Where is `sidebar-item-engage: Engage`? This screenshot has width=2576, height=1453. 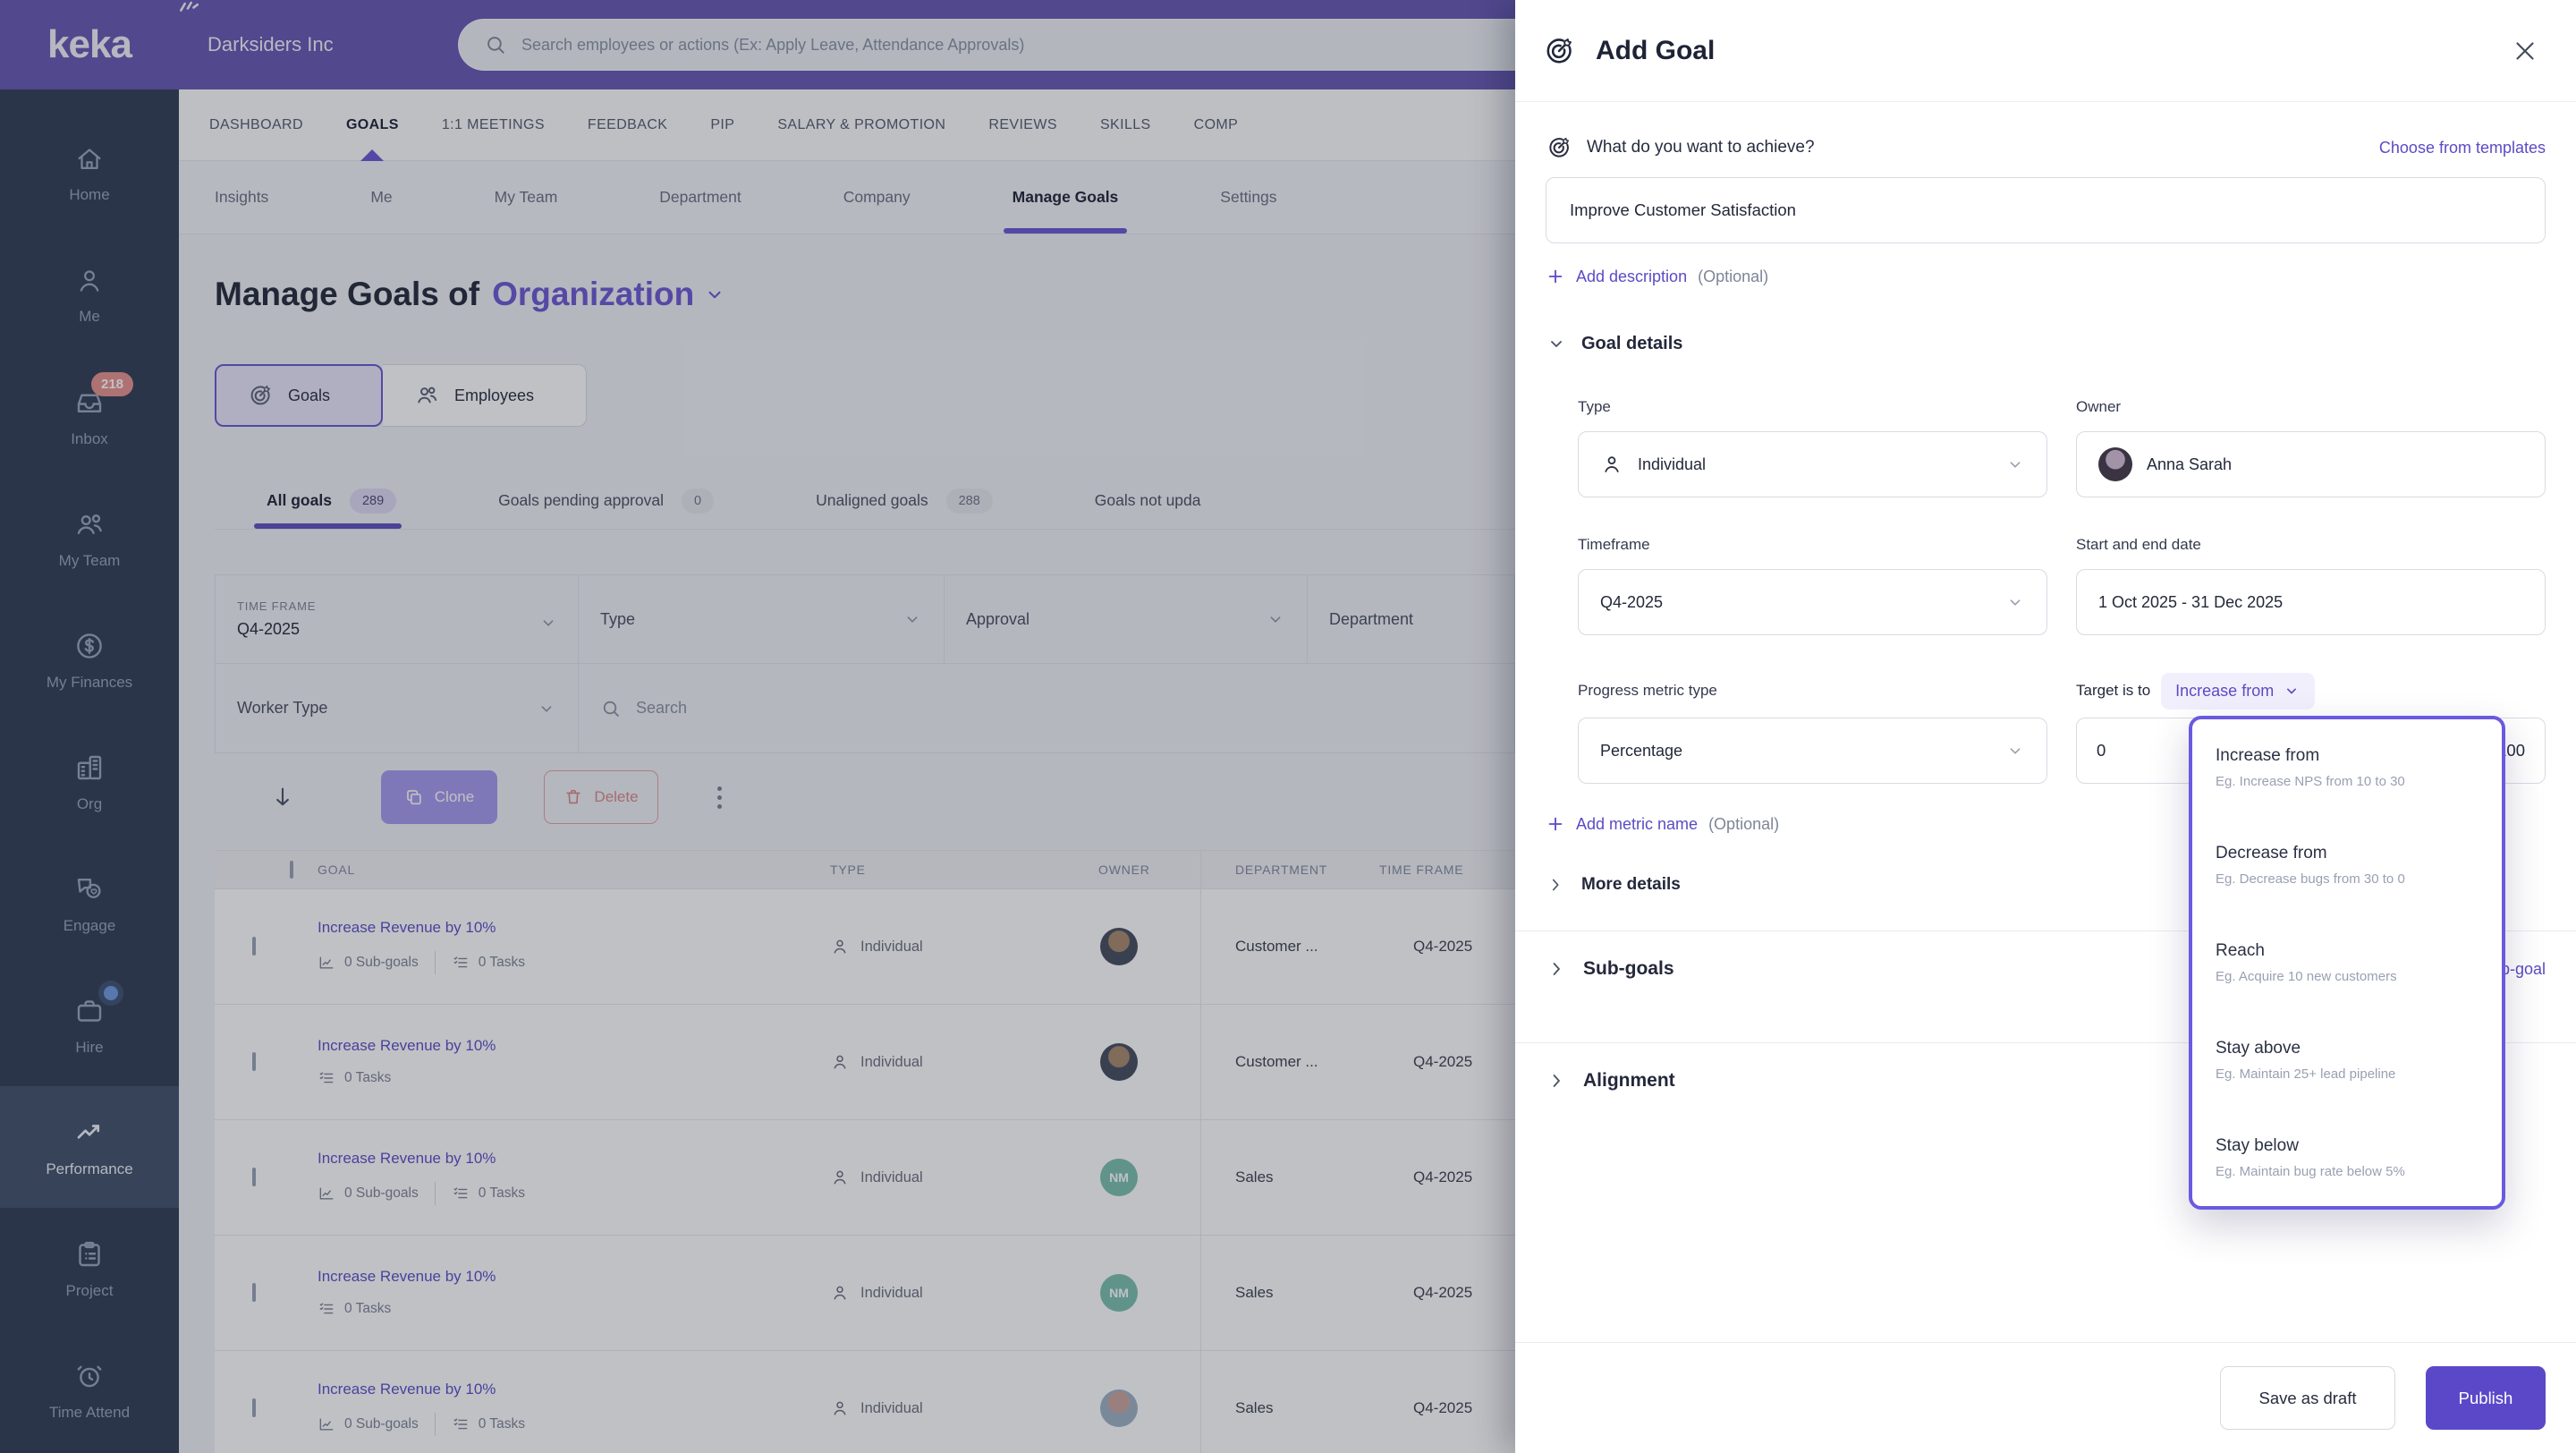 sidebar-item-engage: Engage is located at coordinates (89, 903).